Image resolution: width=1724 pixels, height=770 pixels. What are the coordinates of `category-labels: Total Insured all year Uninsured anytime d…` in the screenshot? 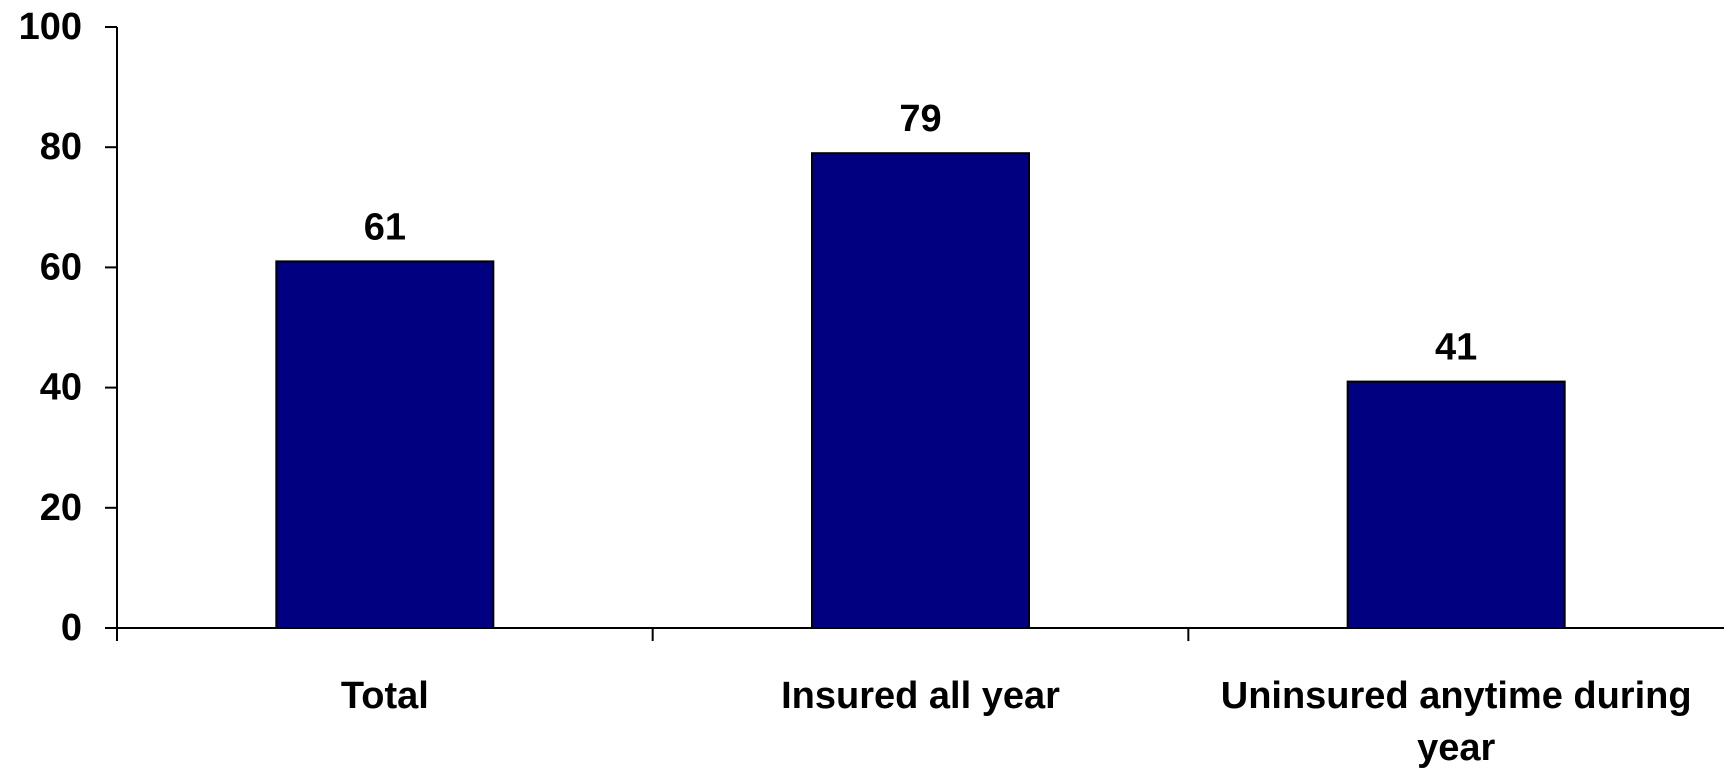 It's located at (1016, 722).